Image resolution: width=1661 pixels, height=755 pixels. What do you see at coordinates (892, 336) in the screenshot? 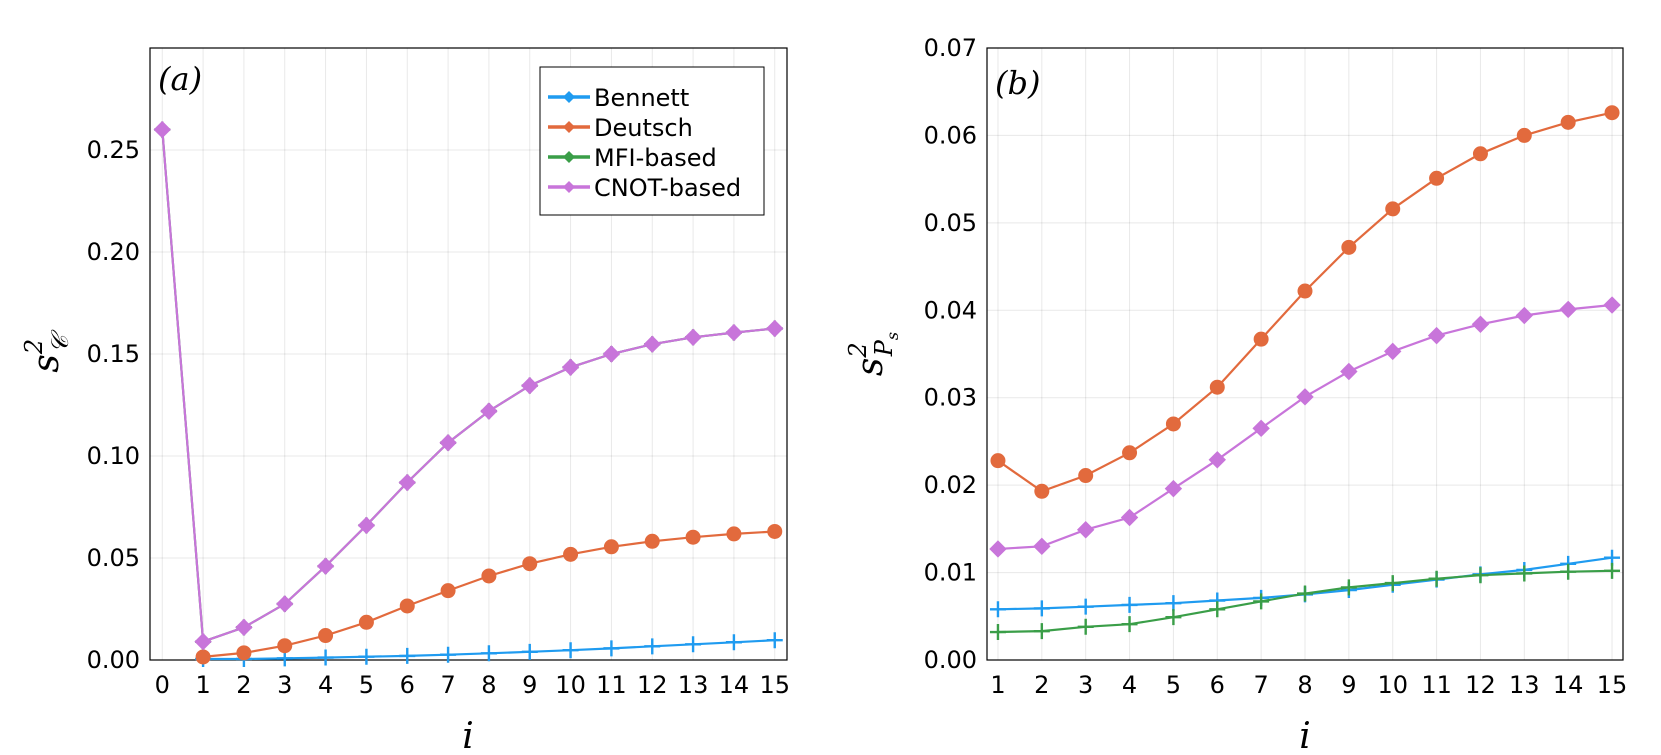
I see `y-axis-title-b-subsub: s` at bounding box center [892, 336].